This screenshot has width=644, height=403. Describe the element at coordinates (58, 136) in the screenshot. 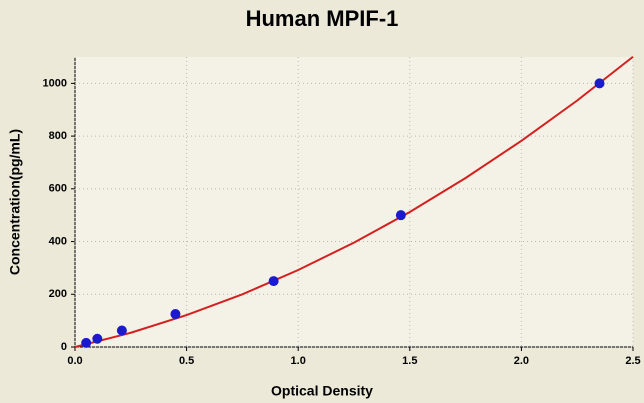

I see `y-tick-label: 800` at that location.